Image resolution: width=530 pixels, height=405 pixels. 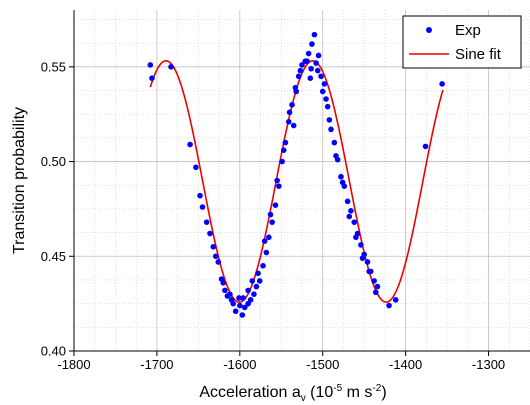 What do you see at coordinates (488, 364) in the screenshot?
I see `x-tick-label: -1300` at bounding box center [488, 364].